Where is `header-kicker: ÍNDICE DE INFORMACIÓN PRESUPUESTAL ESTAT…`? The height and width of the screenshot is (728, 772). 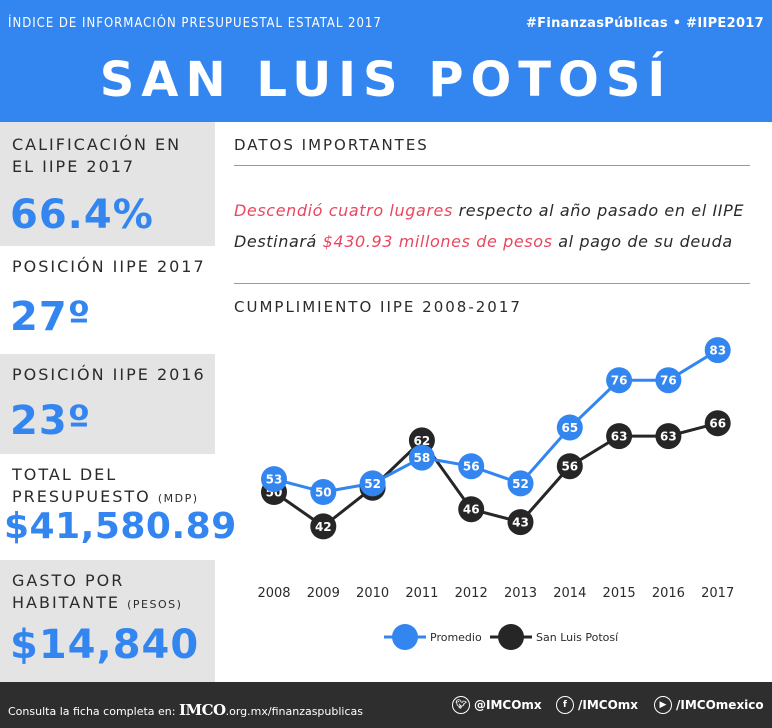 header-kicker: ÍNDICE DE INFORMACIÓN PRESUPUESTAL ESTAT… is located at coordinates (195, 23).